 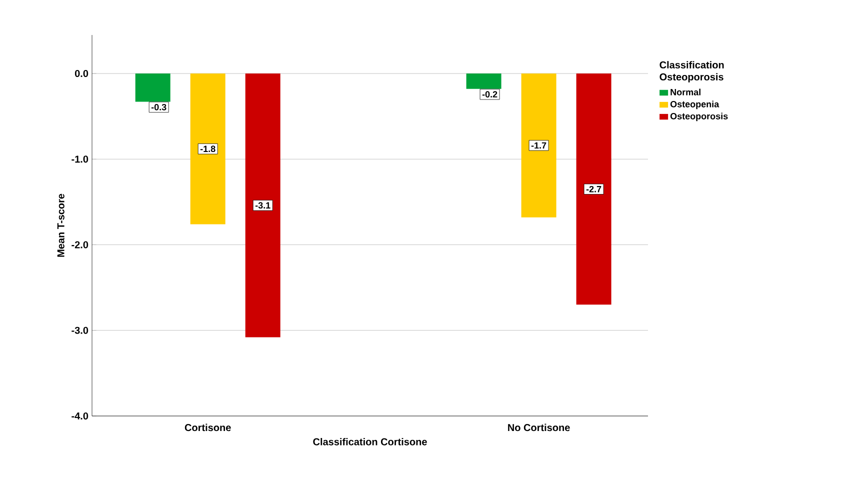 What do you see at coordinates (692, 71) in the screenshot?
I see `legend-title: Classification Osteoporosis` at bounding box center [692, 71].